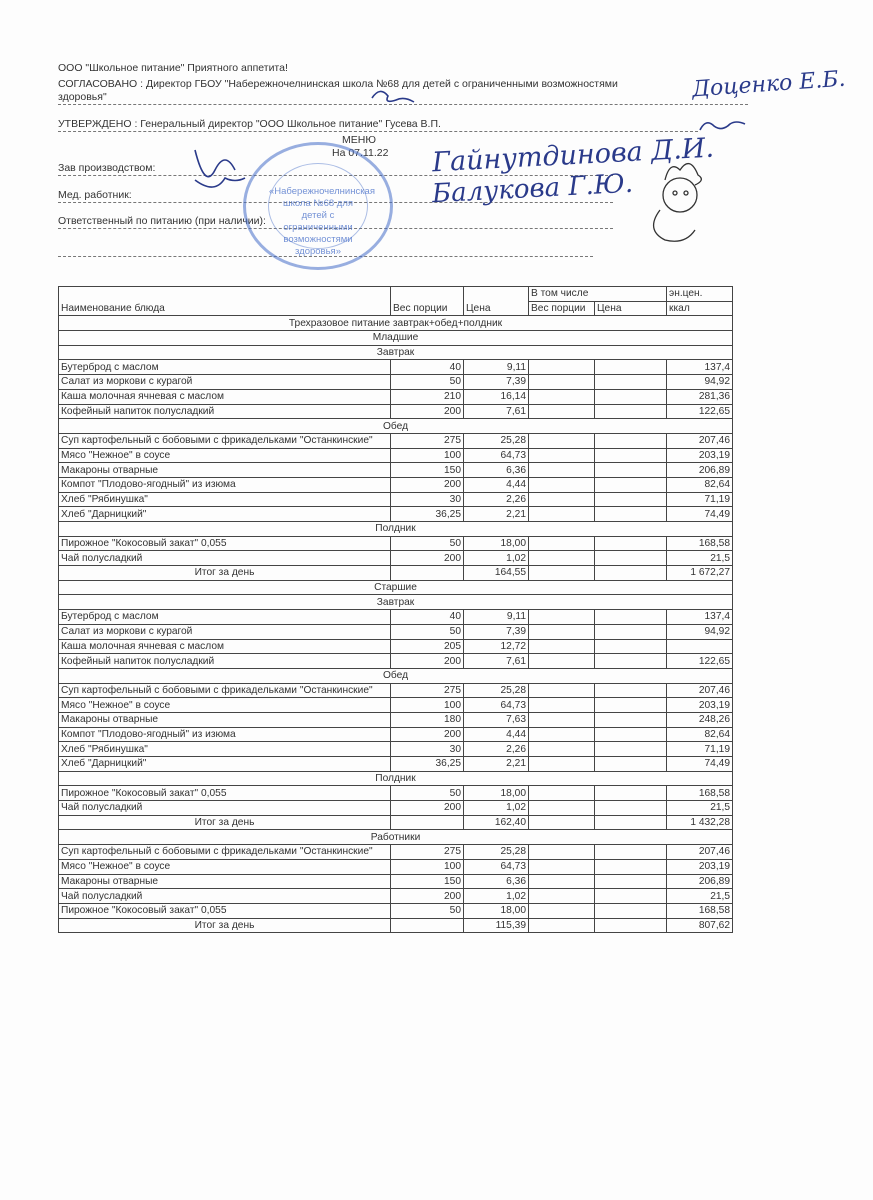 The width and height of the screenshot is (873, 1200). Describe the element at coordinates (396, 455) in the screenshot. I see `table-row: Мясо "Нежное" в соусе 100 64,73 203,19` at that location.